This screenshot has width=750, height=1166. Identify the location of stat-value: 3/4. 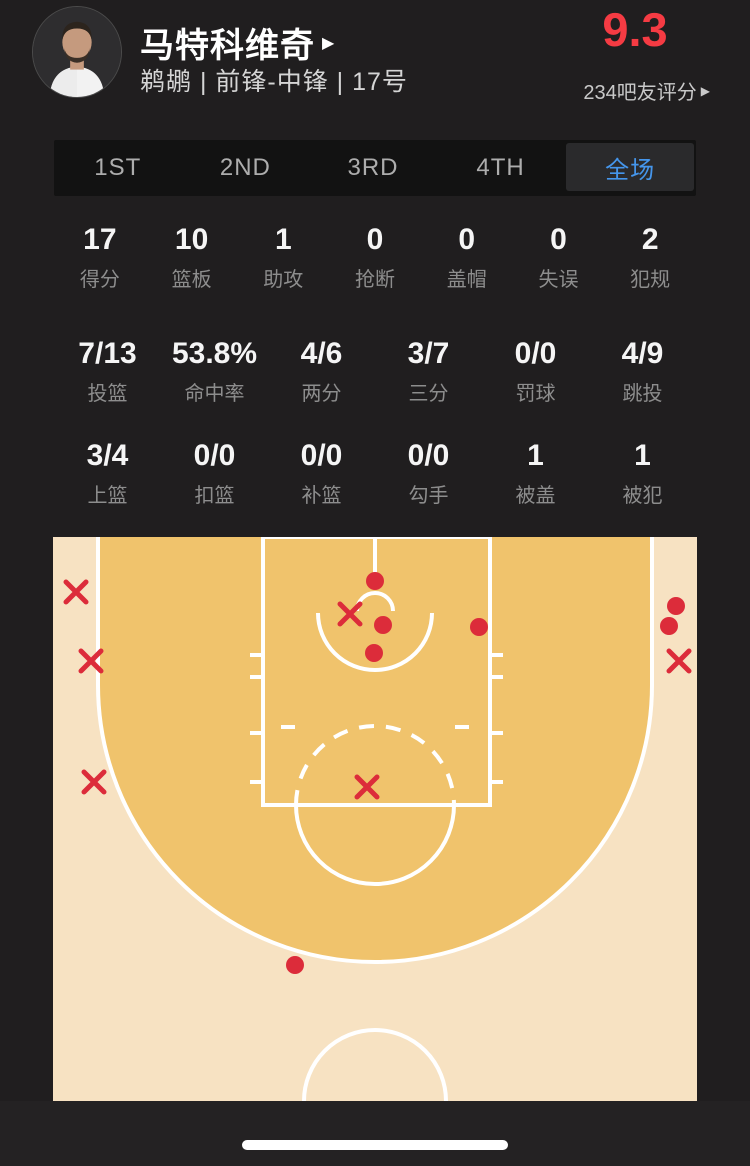
(107, 455).